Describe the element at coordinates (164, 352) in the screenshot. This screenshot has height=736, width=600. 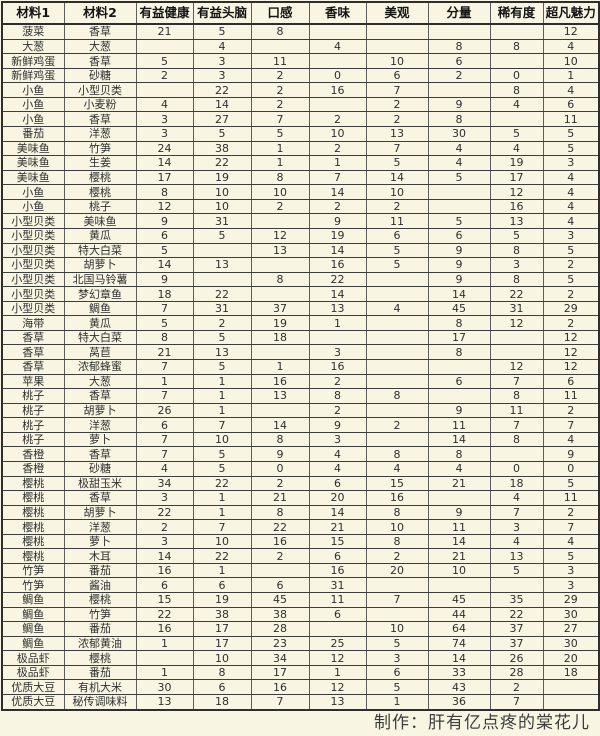
I see `stat-cell: 21` at that location.